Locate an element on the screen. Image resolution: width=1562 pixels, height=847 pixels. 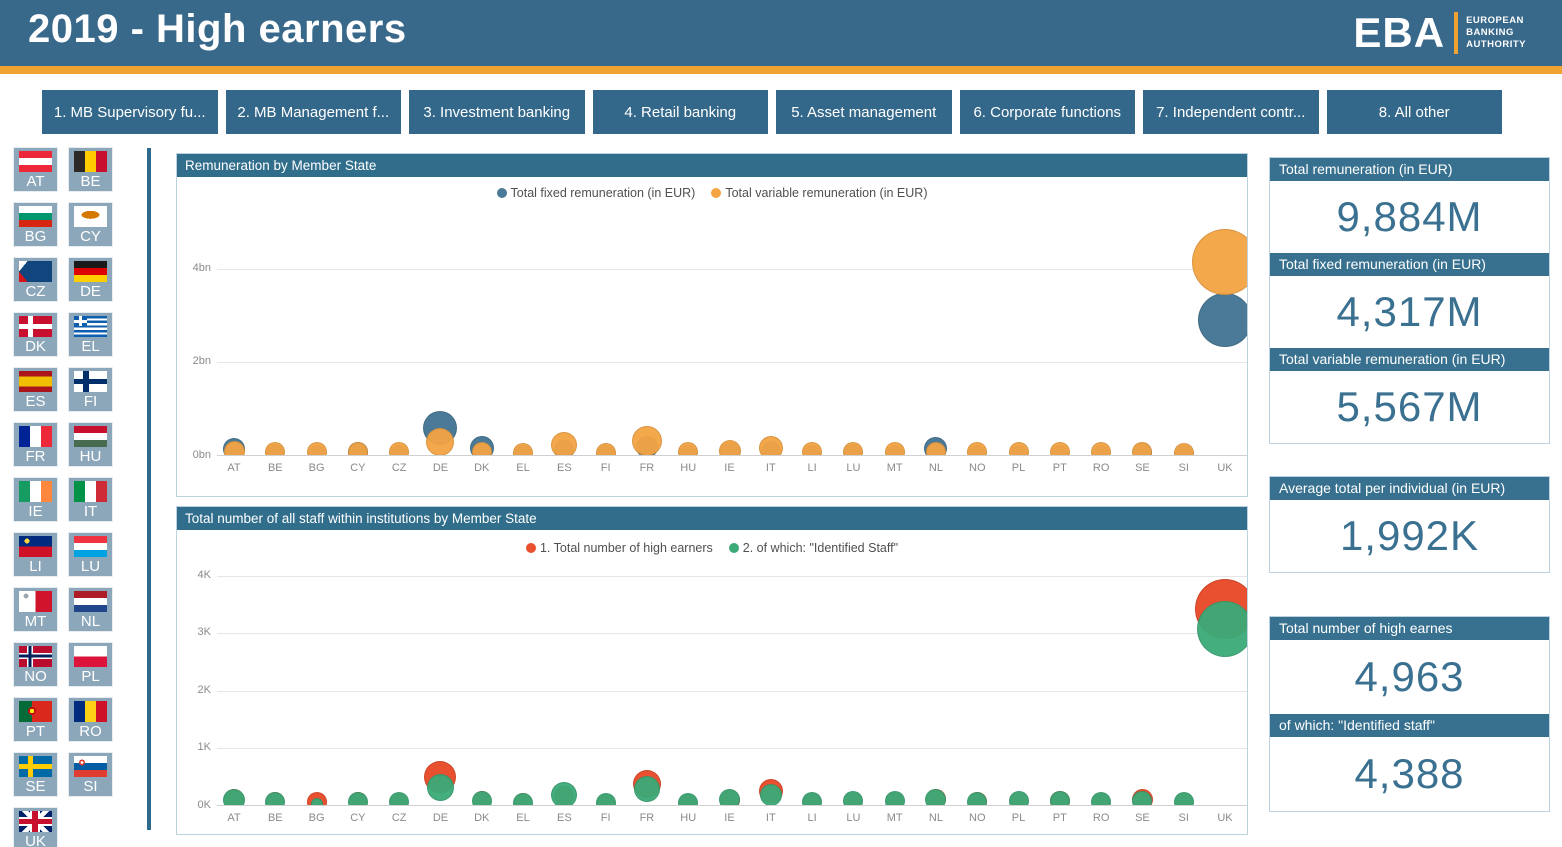
country-filter-fr: FR is located at coordinates (35, 444).